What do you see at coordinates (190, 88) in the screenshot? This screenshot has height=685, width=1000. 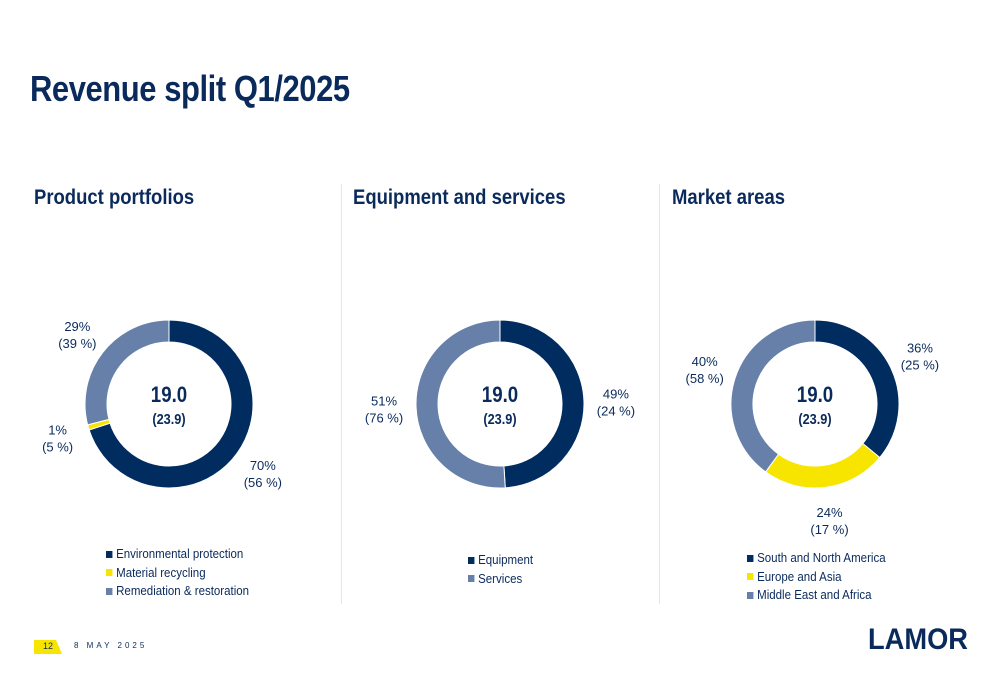 I see `page-title: Revenue split Q1/2025` at bounding box center [190, 88].